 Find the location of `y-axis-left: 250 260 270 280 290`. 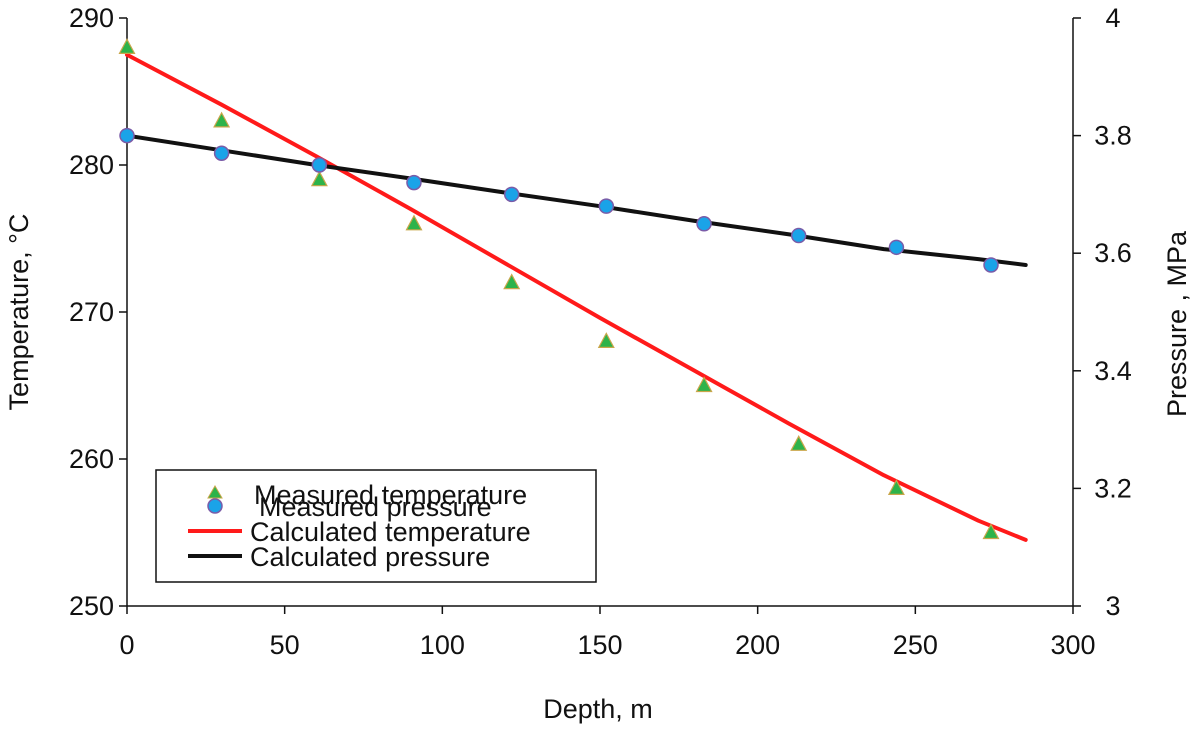

y-axis-left: 250 260 270 280 290 is located at coordinates (98, 312).